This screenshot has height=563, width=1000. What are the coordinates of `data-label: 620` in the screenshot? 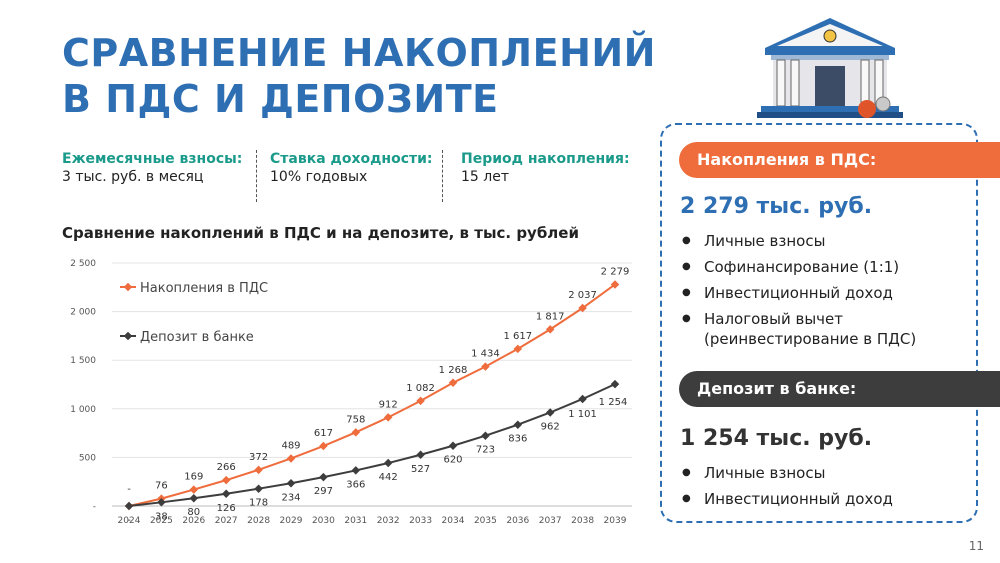 It's located at (452, 460).